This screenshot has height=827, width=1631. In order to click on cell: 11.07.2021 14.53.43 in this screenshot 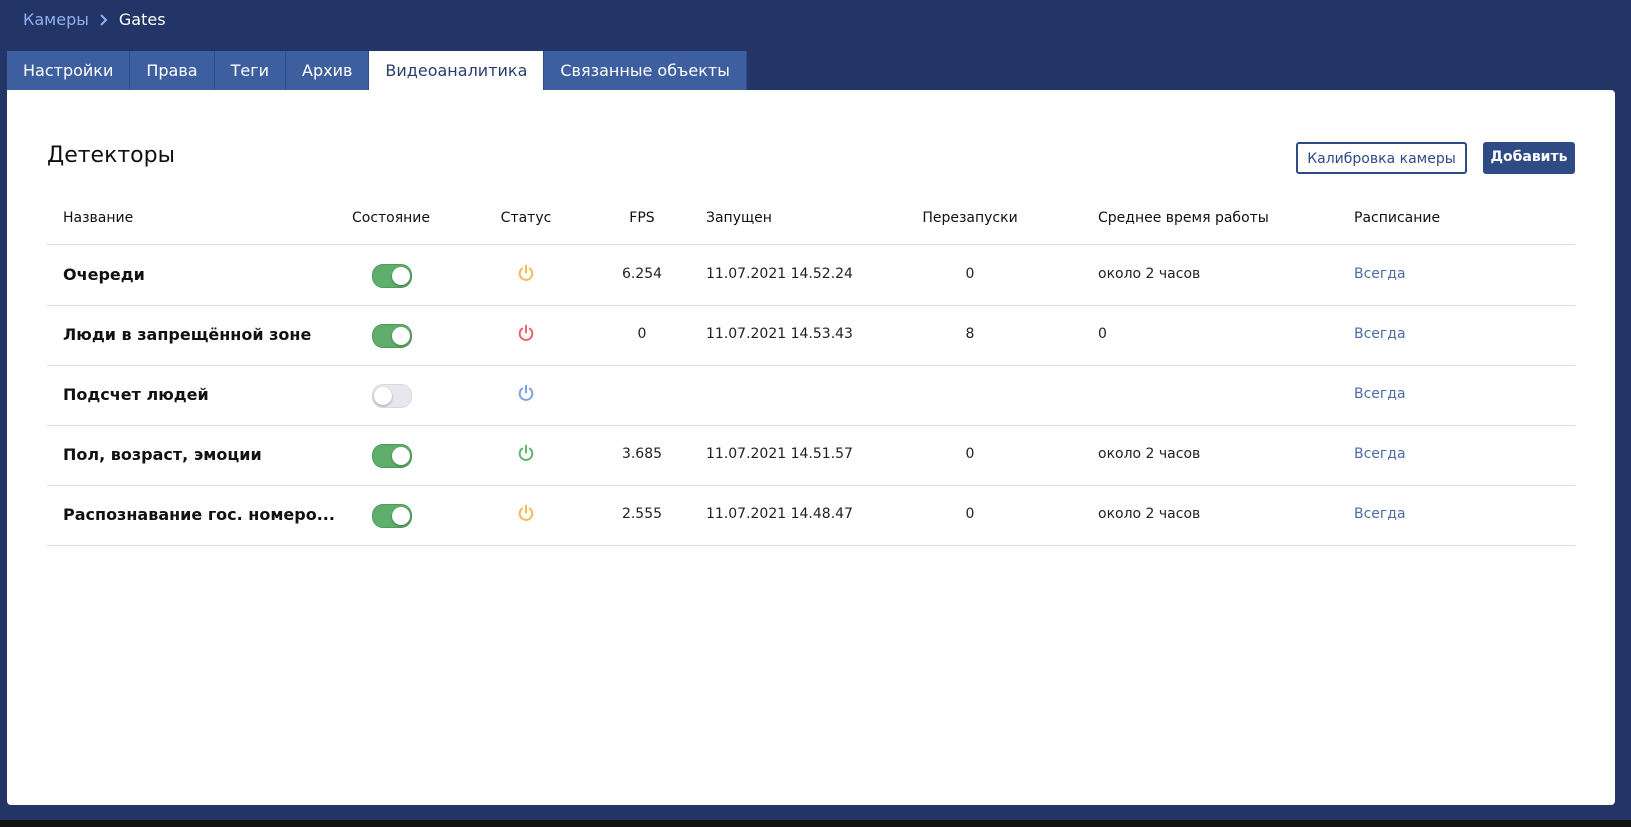, I will do `click(779, 334)`.